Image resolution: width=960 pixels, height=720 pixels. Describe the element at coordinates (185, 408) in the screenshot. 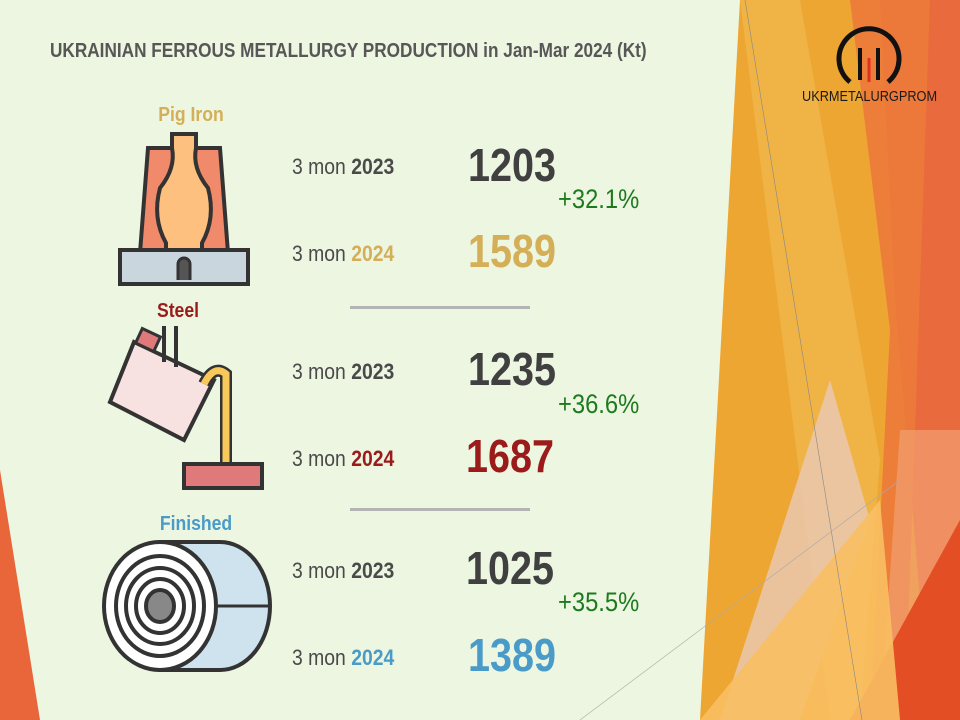

I see `steel-ladle-icon` at that location.